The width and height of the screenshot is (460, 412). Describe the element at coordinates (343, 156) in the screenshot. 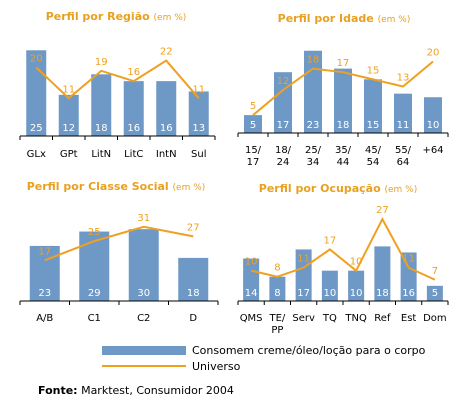

I see `x-tick-label: 35/44` at that location.